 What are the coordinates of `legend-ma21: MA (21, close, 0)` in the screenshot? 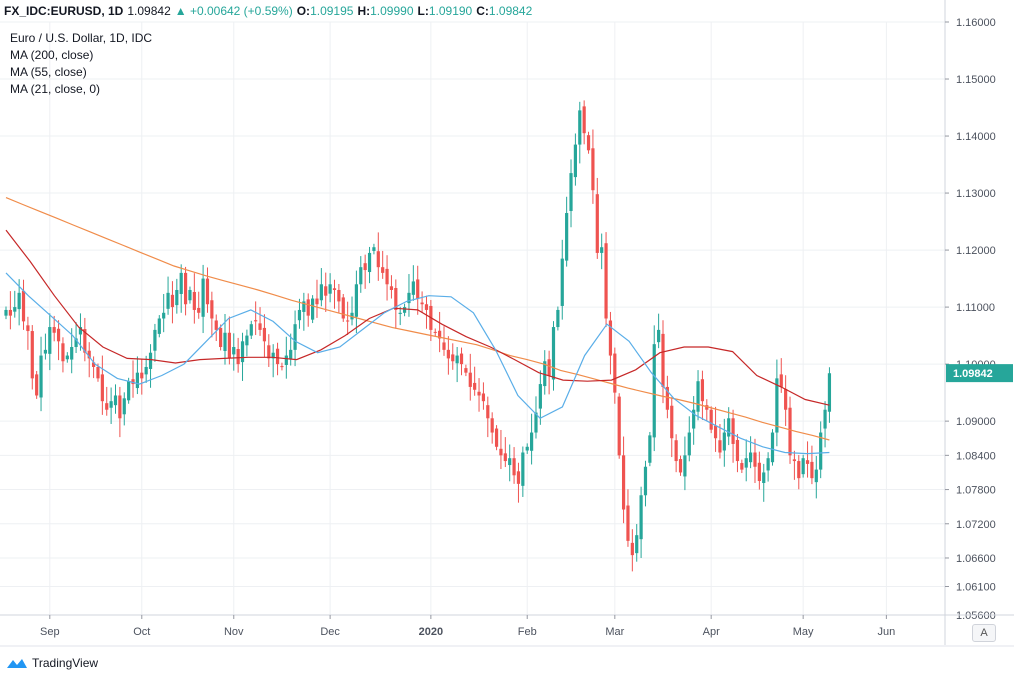 It's located at (55, 89).